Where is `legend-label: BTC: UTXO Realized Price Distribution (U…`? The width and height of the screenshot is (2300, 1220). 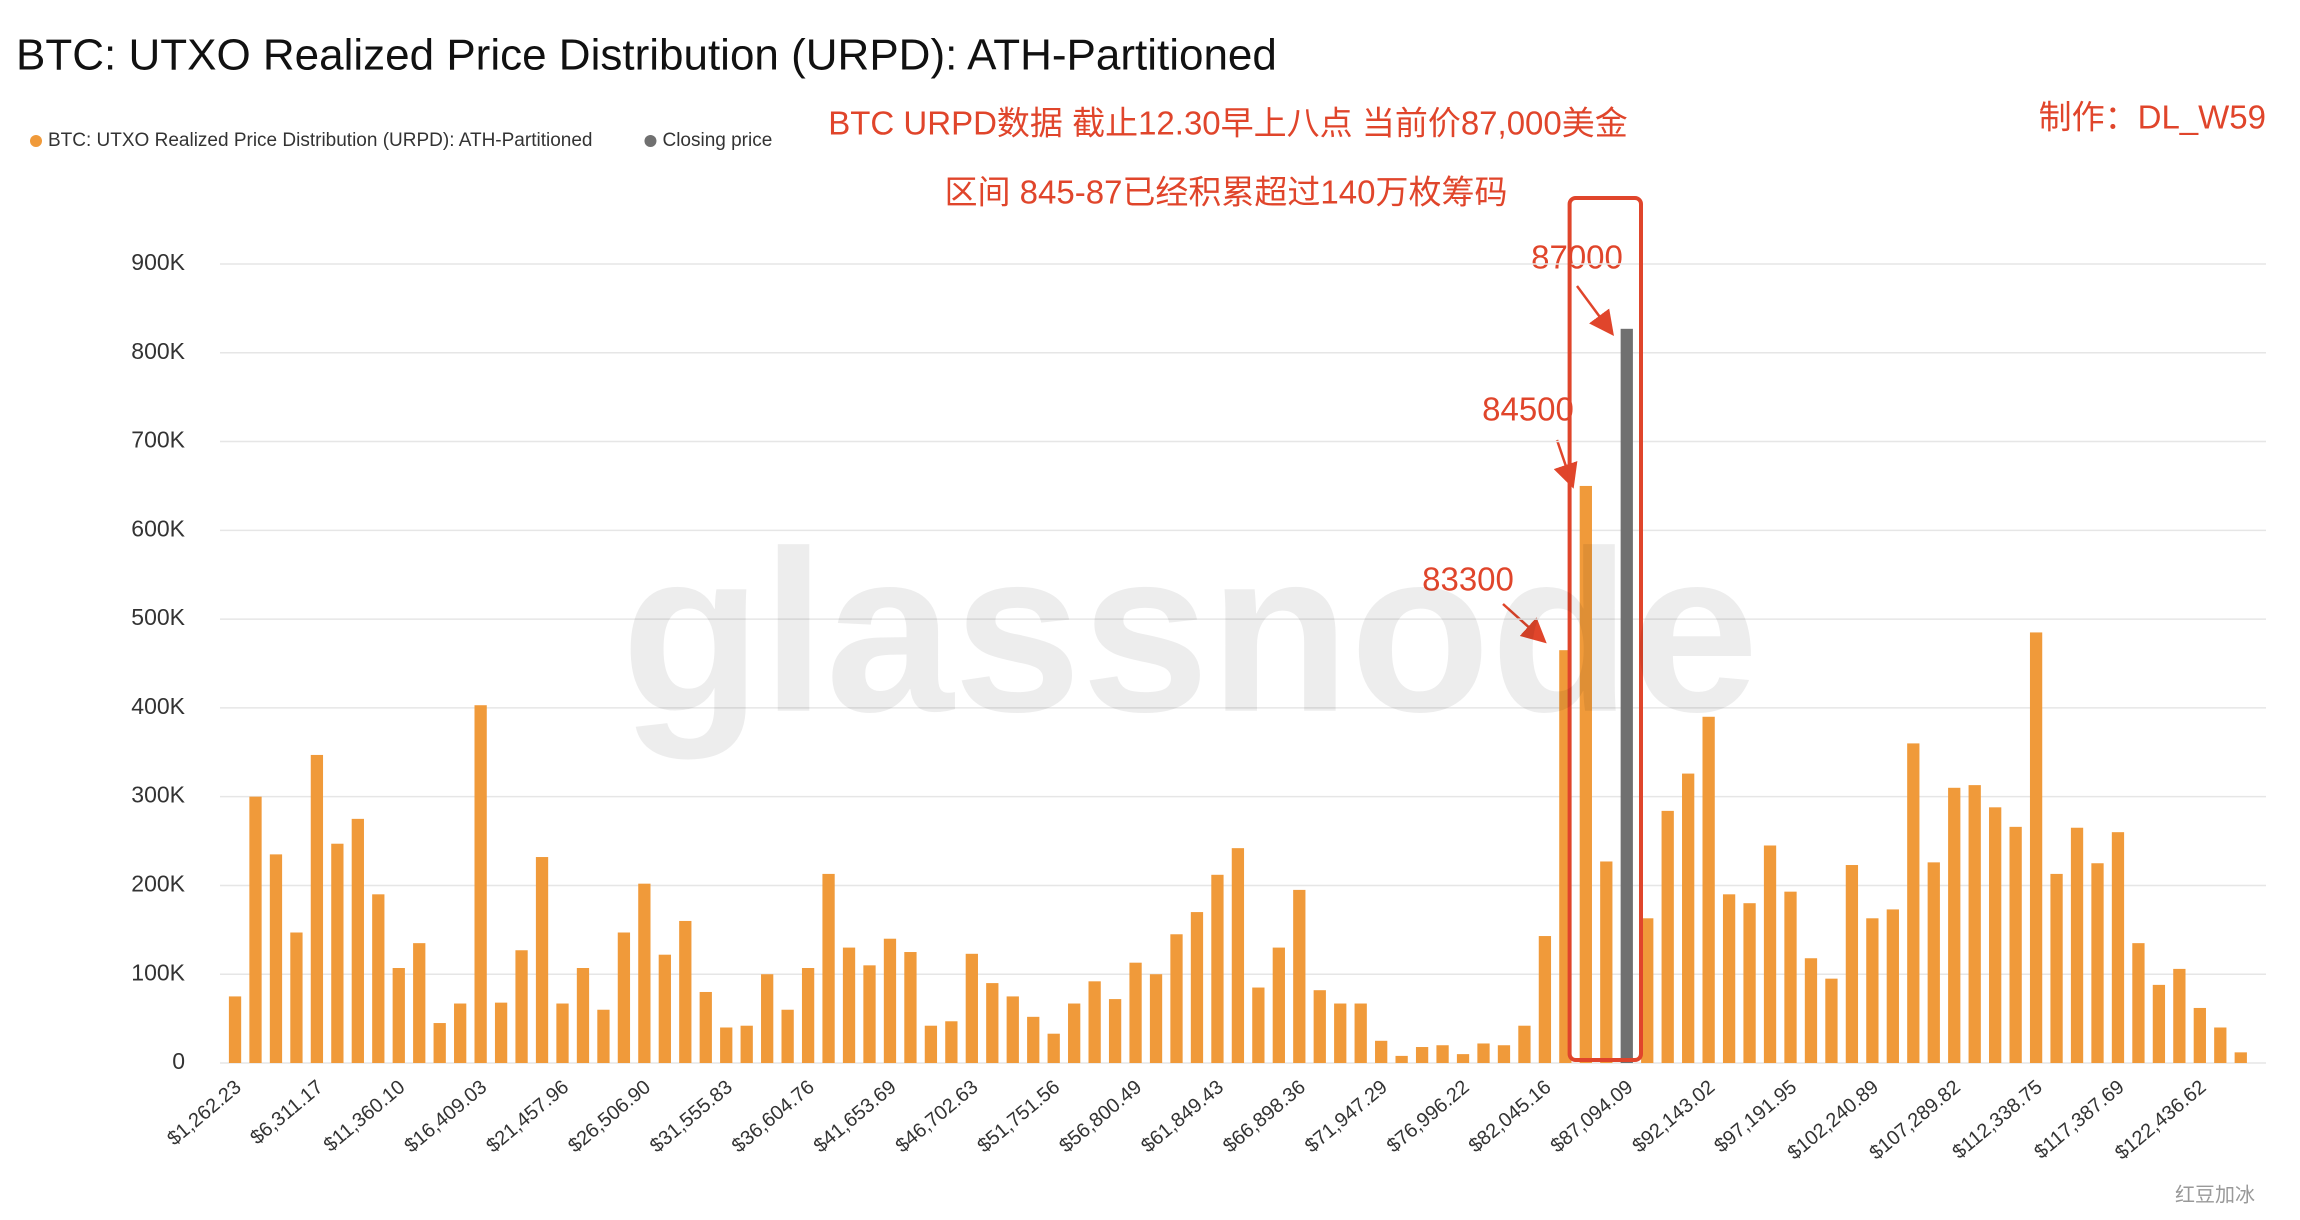
legend-label: BTC: UTXO Realized Price Distribution (U… is located at coordinates (320, 140).